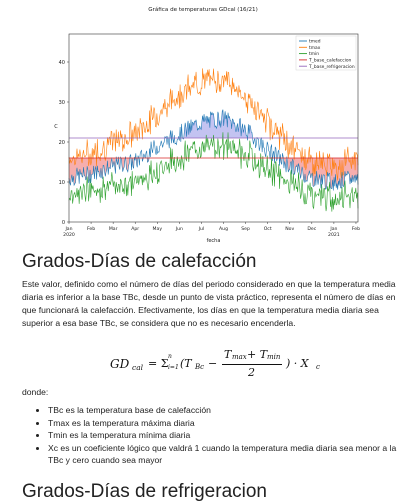  I want to click on x-tick-label: Mar, so click(113, 229).